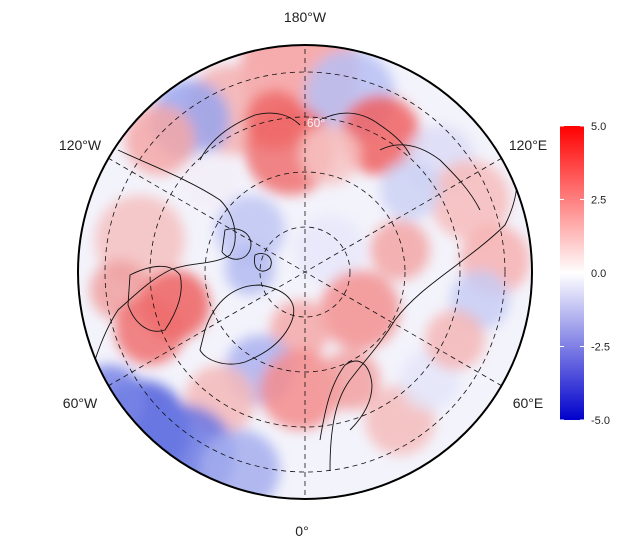 The image size is (625, 552). What do you see at coordinates (598, 127) in the screenshot?
I see `colorbar-tick-label: 5.0` at bounding box center [598, 127].